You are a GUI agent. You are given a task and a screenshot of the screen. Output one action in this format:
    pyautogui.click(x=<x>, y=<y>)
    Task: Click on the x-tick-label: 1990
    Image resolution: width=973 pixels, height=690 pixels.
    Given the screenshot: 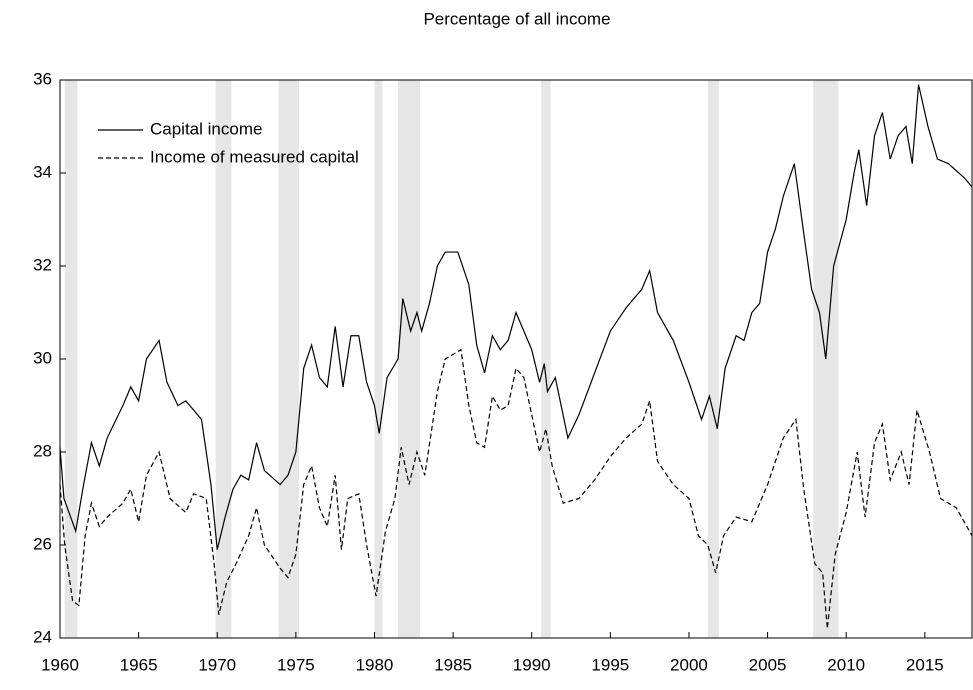 What is the action you would take?
    pyautogui.click(x=532, y=664)
    